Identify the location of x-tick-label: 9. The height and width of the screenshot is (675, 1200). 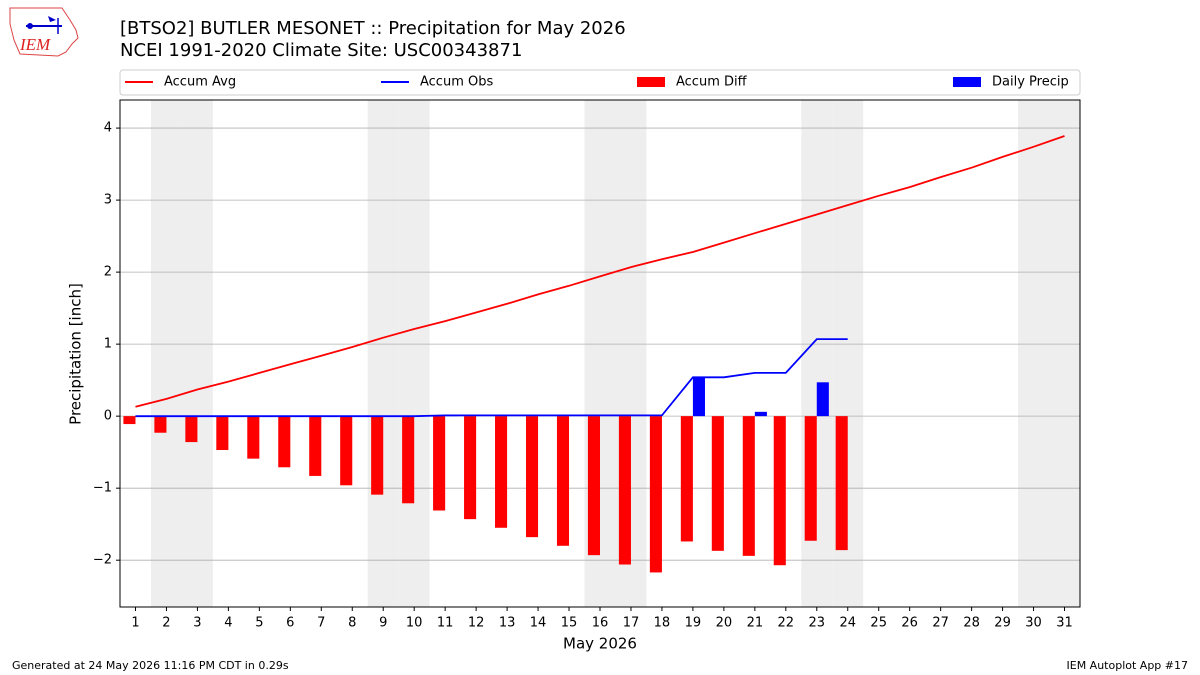
(383, 623).